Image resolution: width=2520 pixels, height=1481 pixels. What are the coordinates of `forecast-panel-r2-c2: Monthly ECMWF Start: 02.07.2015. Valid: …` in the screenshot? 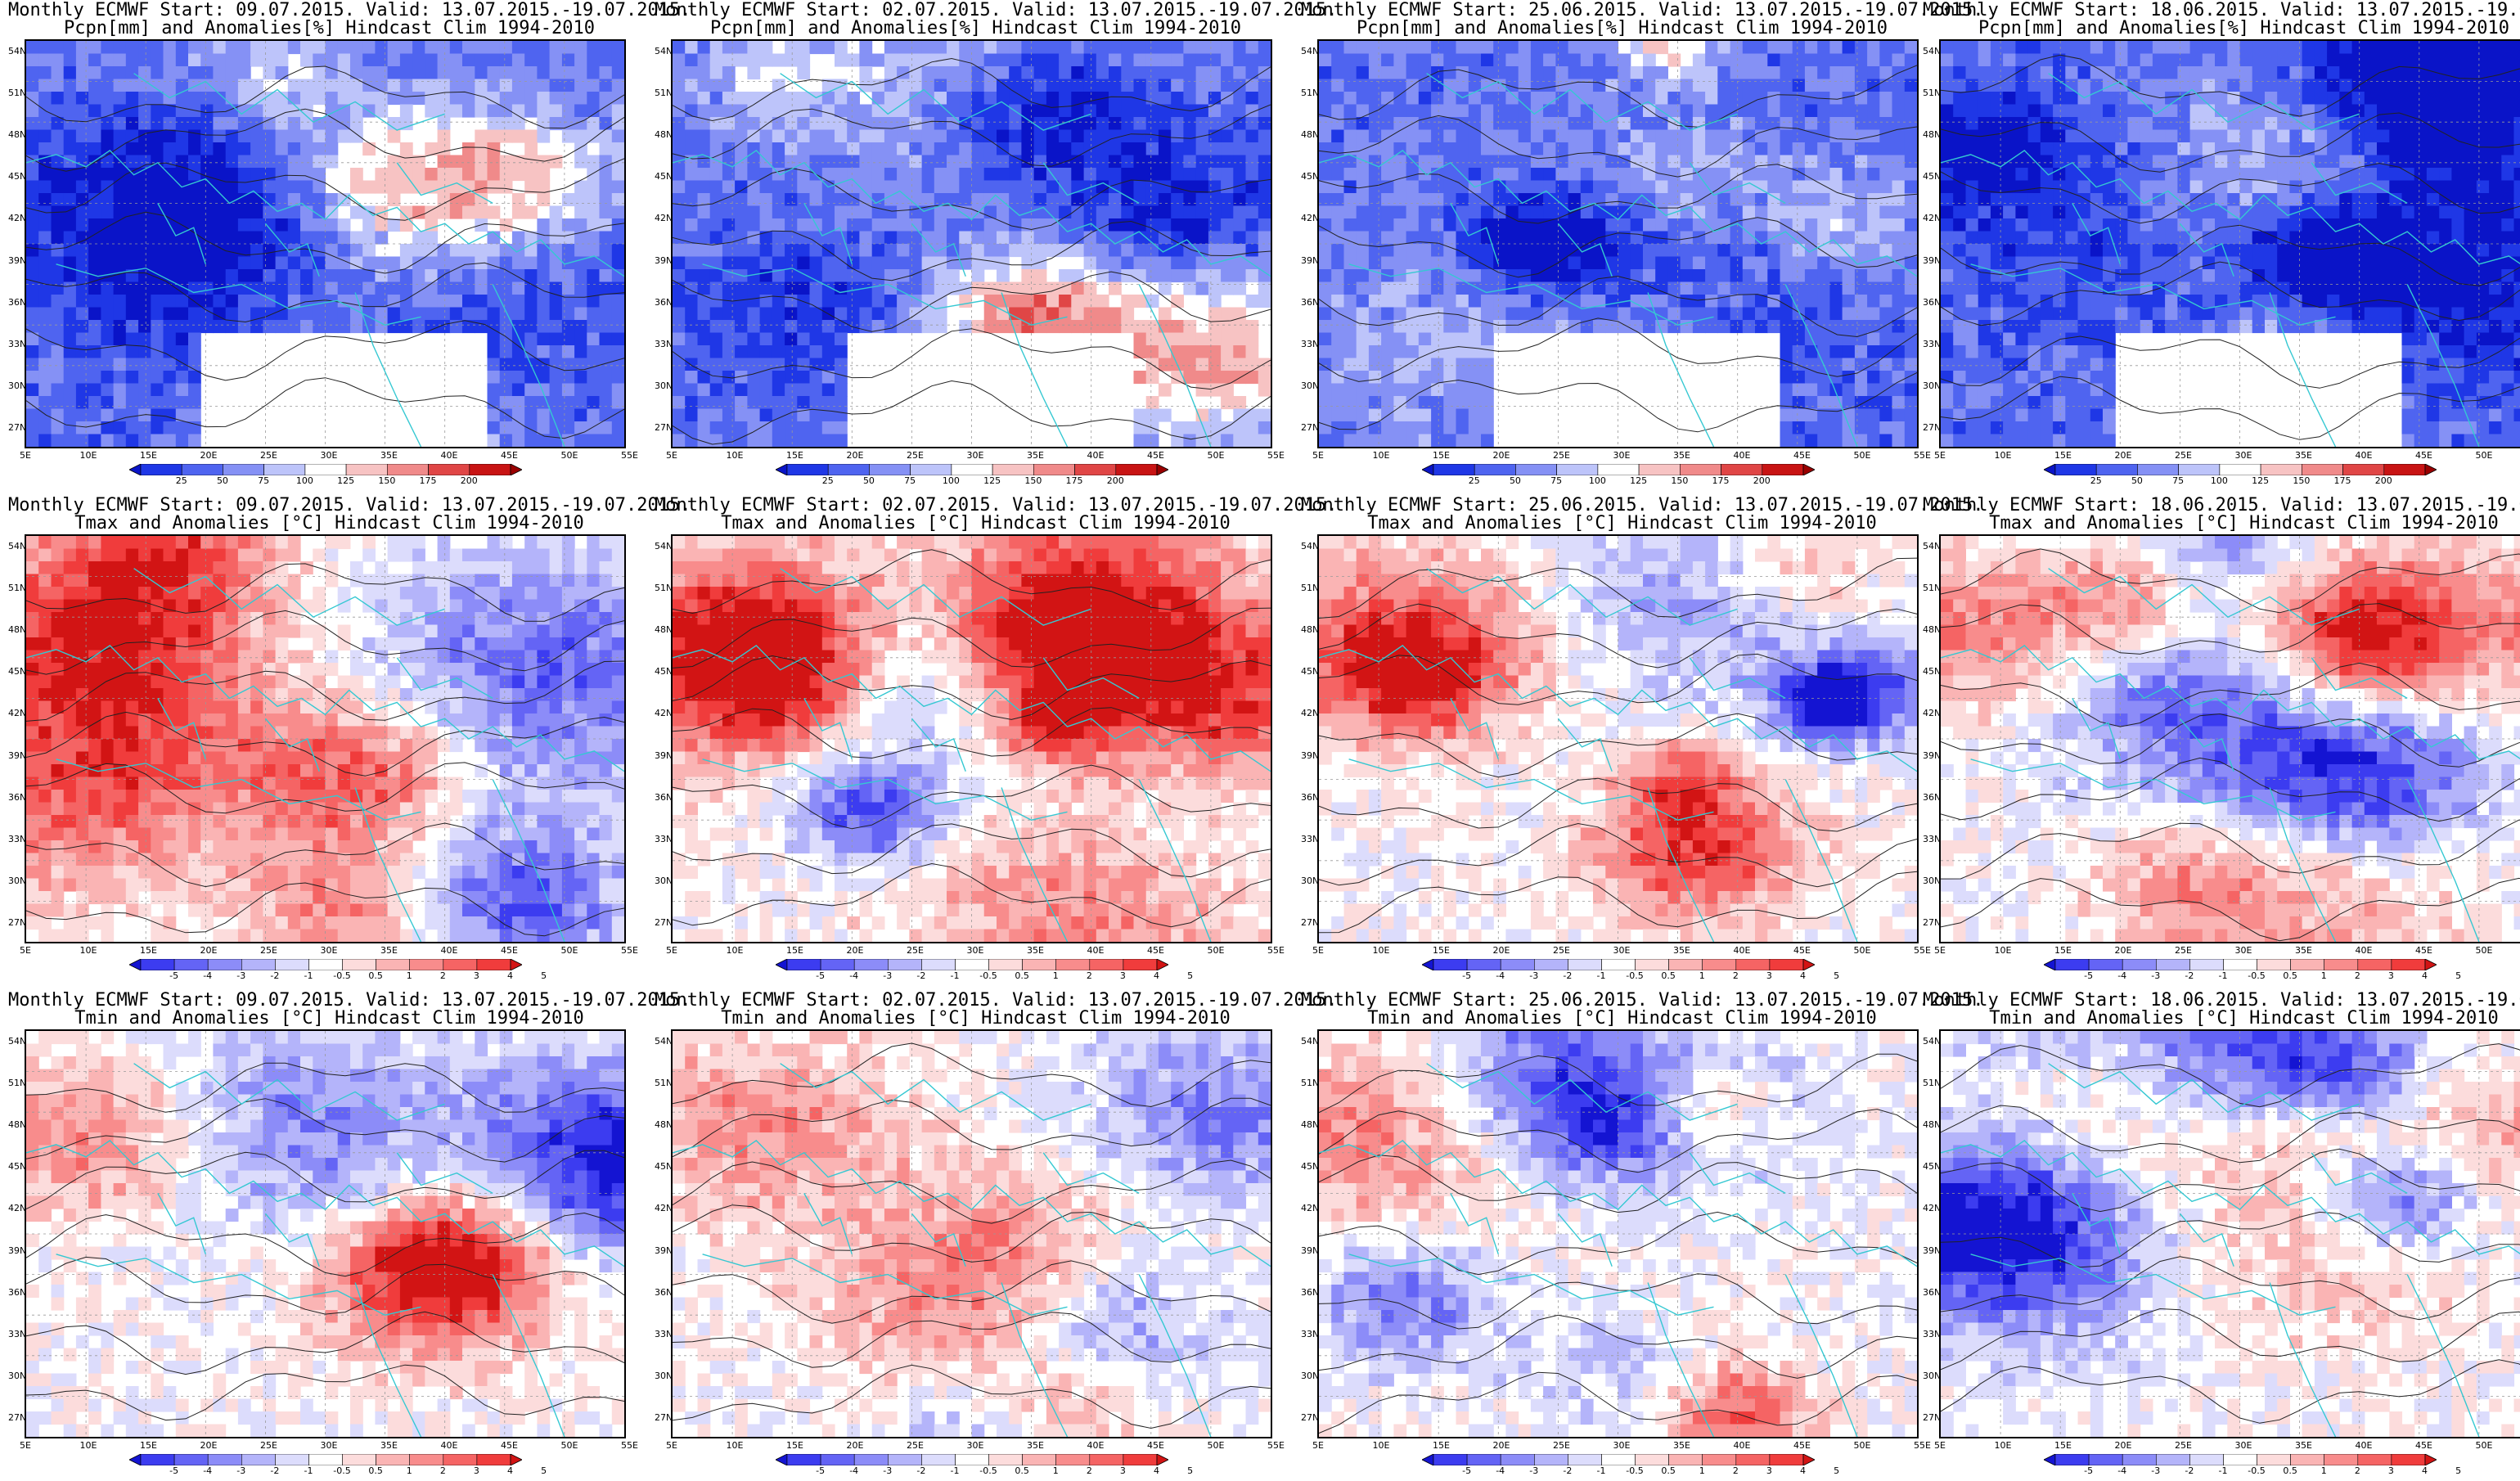 It's located at (976, 740).